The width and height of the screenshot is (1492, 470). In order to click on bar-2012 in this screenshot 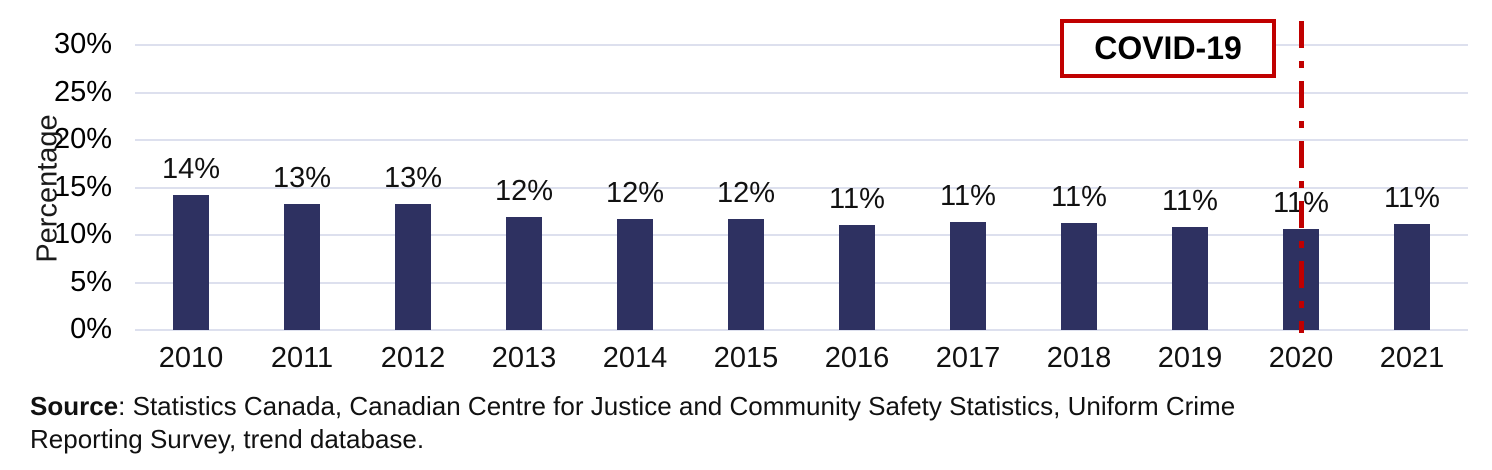, I will do `click(413, 267)`.